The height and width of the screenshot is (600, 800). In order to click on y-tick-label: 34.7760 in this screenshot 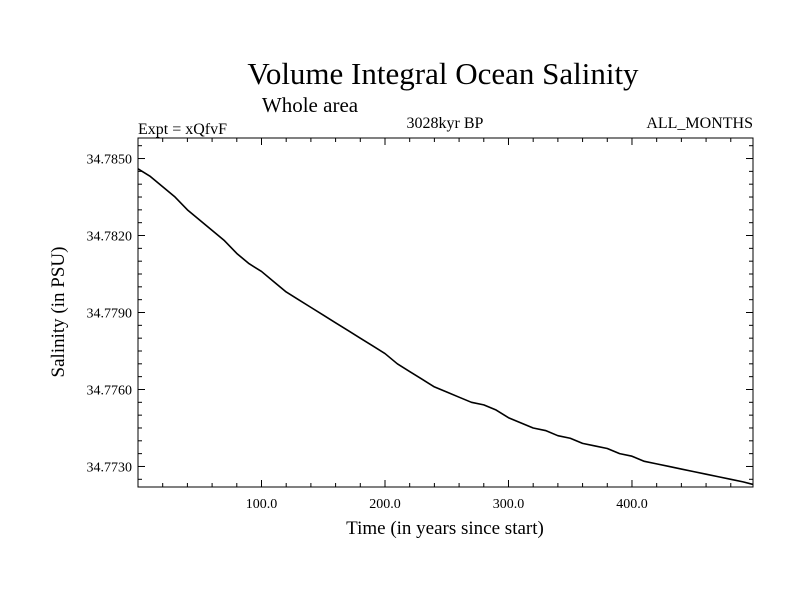, I will do `click(110, 390)`.